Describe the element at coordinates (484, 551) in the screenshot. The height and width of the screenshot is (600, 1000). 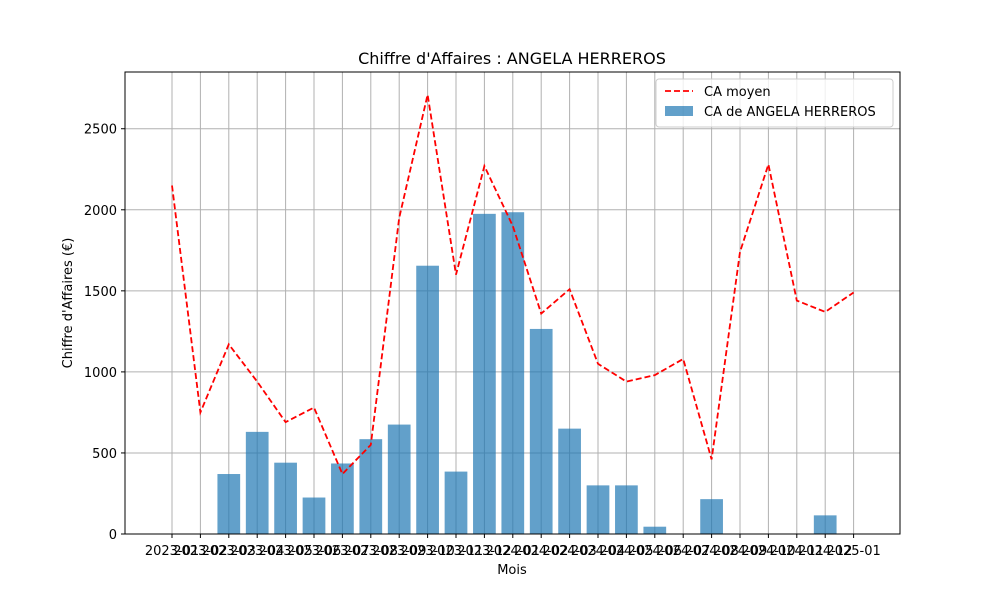
I see `x-tick-label: 2023-12` at that location.